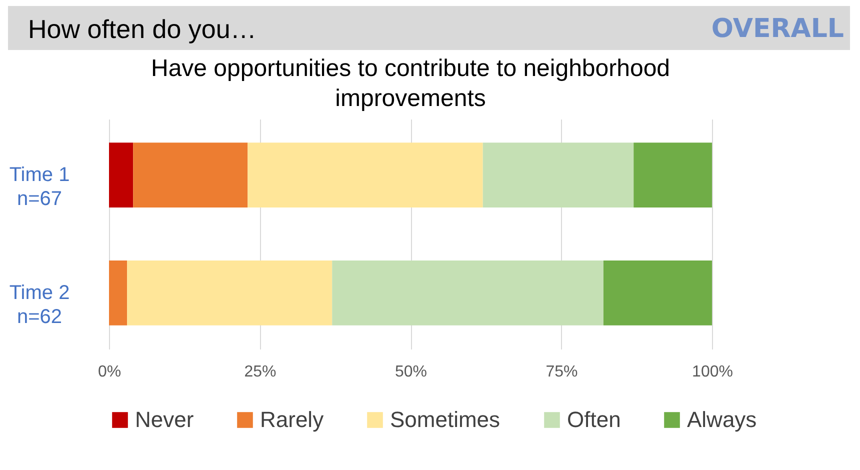  What do you see at coordinates (722, 419) in the screenshot?
I see `legend-label: Always` at bounding box center [722, 419].